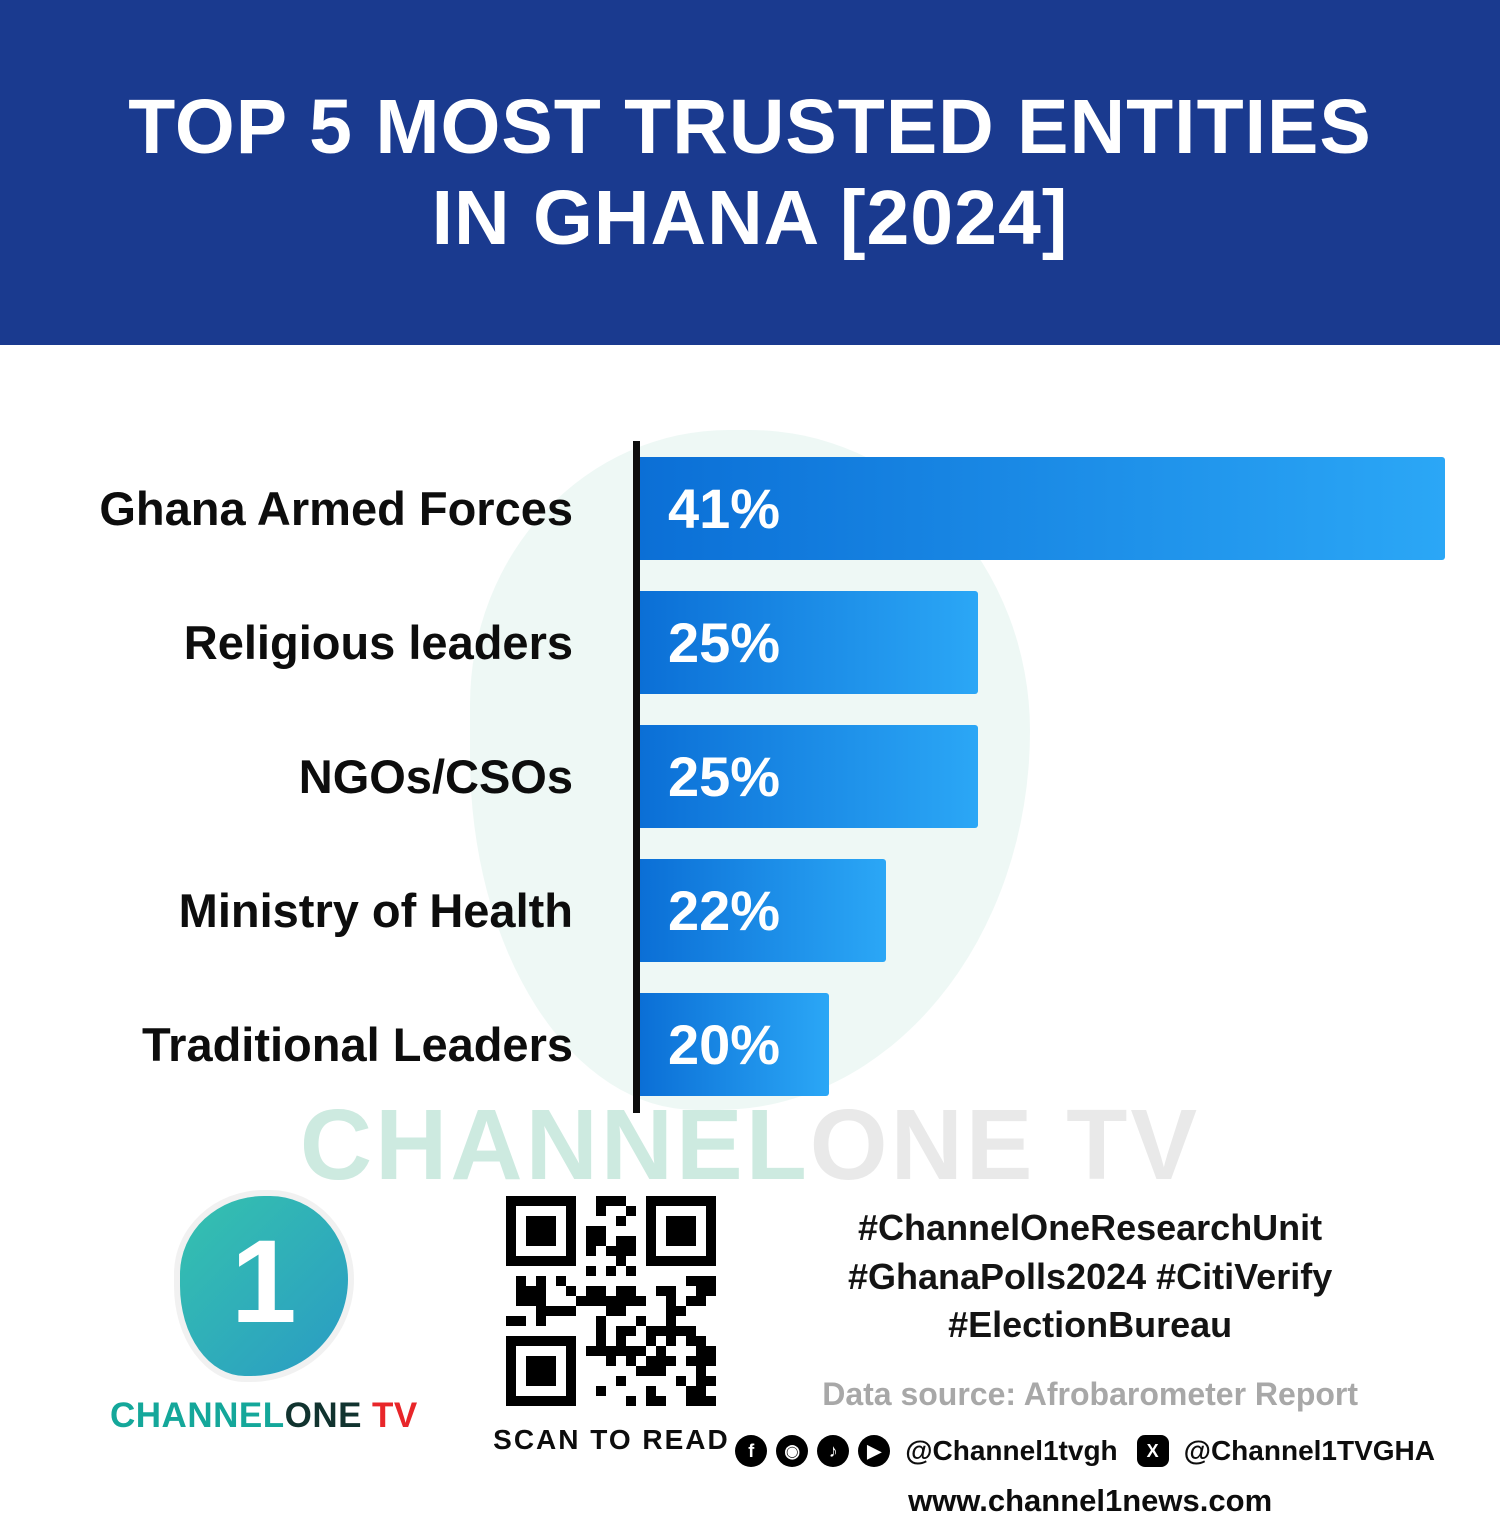  What do you see at coordinates (1011, 1450) in the screenshot?
I see `social-handle-main: @Channel1tvgh` at bounding box center [1011, 1450].